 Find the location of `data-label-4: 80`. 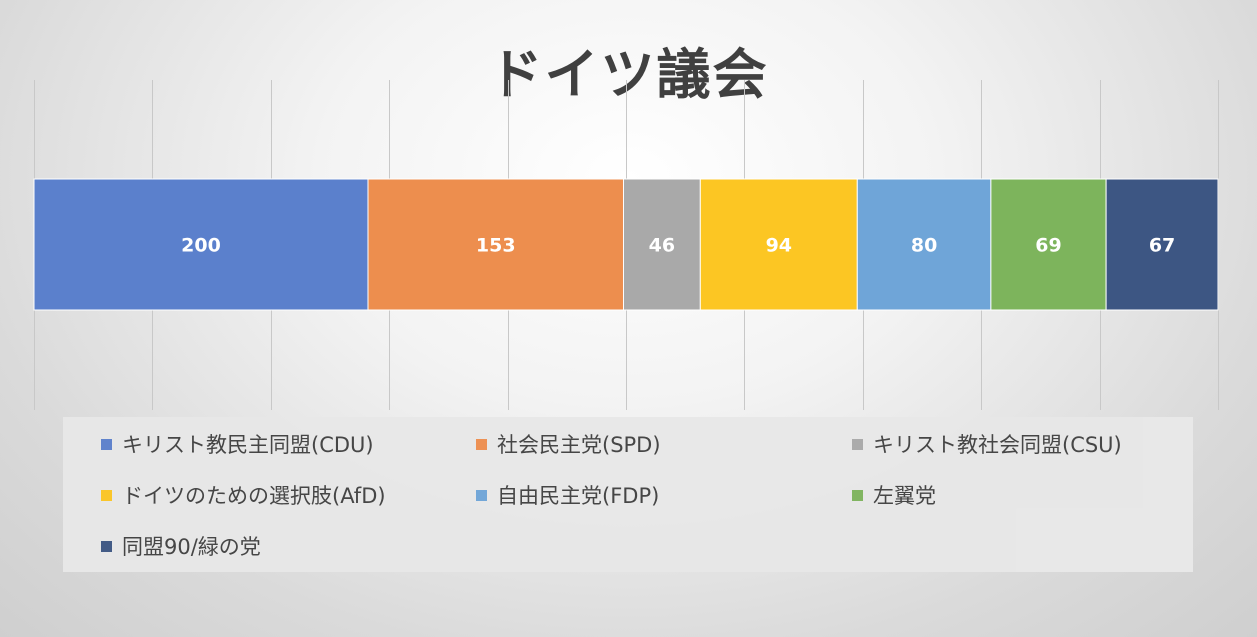

data-label-4: 80 is located at coordinates (924, 246).